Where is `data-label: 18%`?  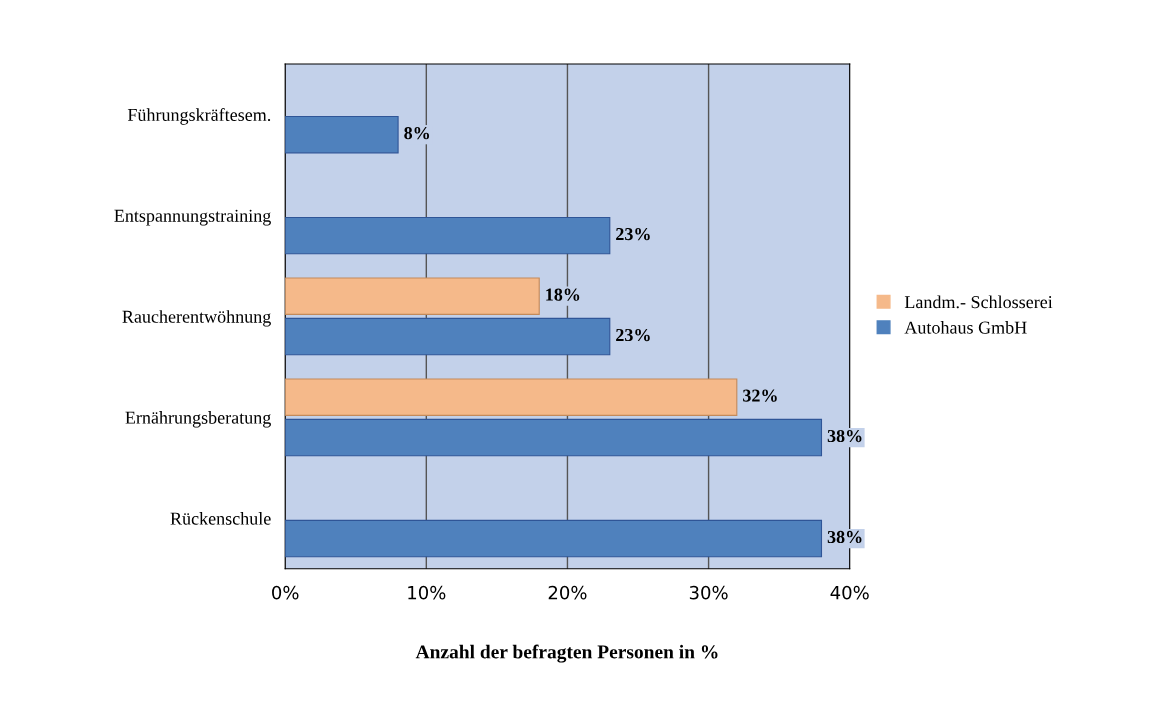
data-label: 18% is located at coordinates (563, 294).